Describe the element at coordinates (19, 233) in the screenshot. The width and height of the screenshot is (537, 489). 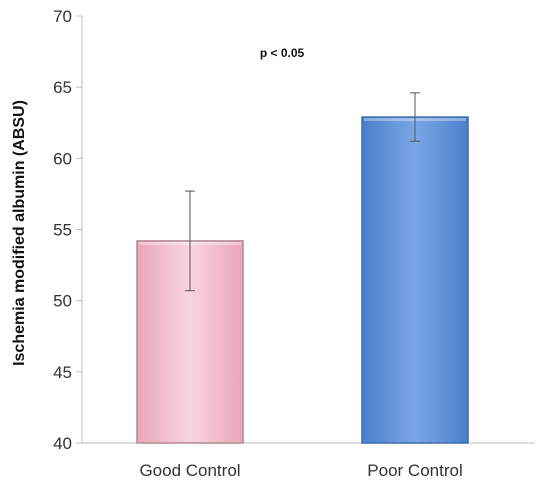
I see `y-axis-label: Ischemia modified albumin (ABSU)` at that location.